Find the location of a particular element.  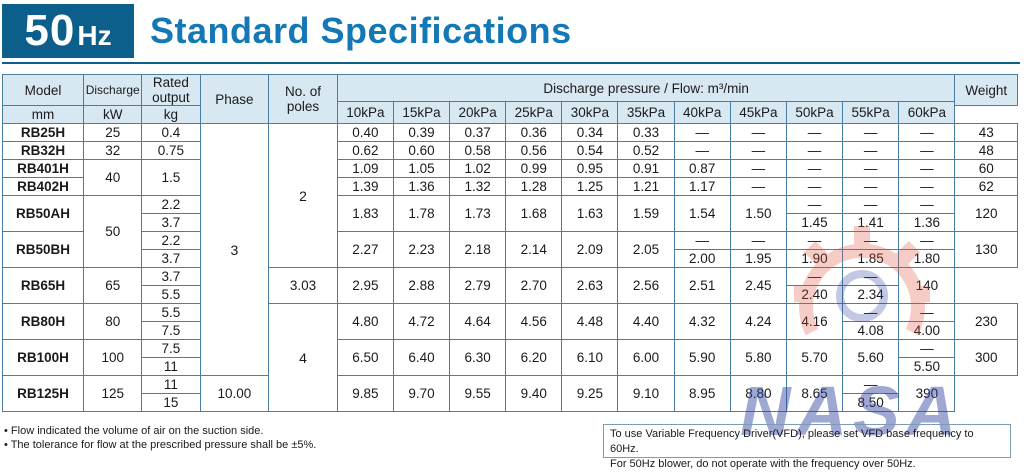

model-cell: RB50BH is located at coordinates (43, 249).